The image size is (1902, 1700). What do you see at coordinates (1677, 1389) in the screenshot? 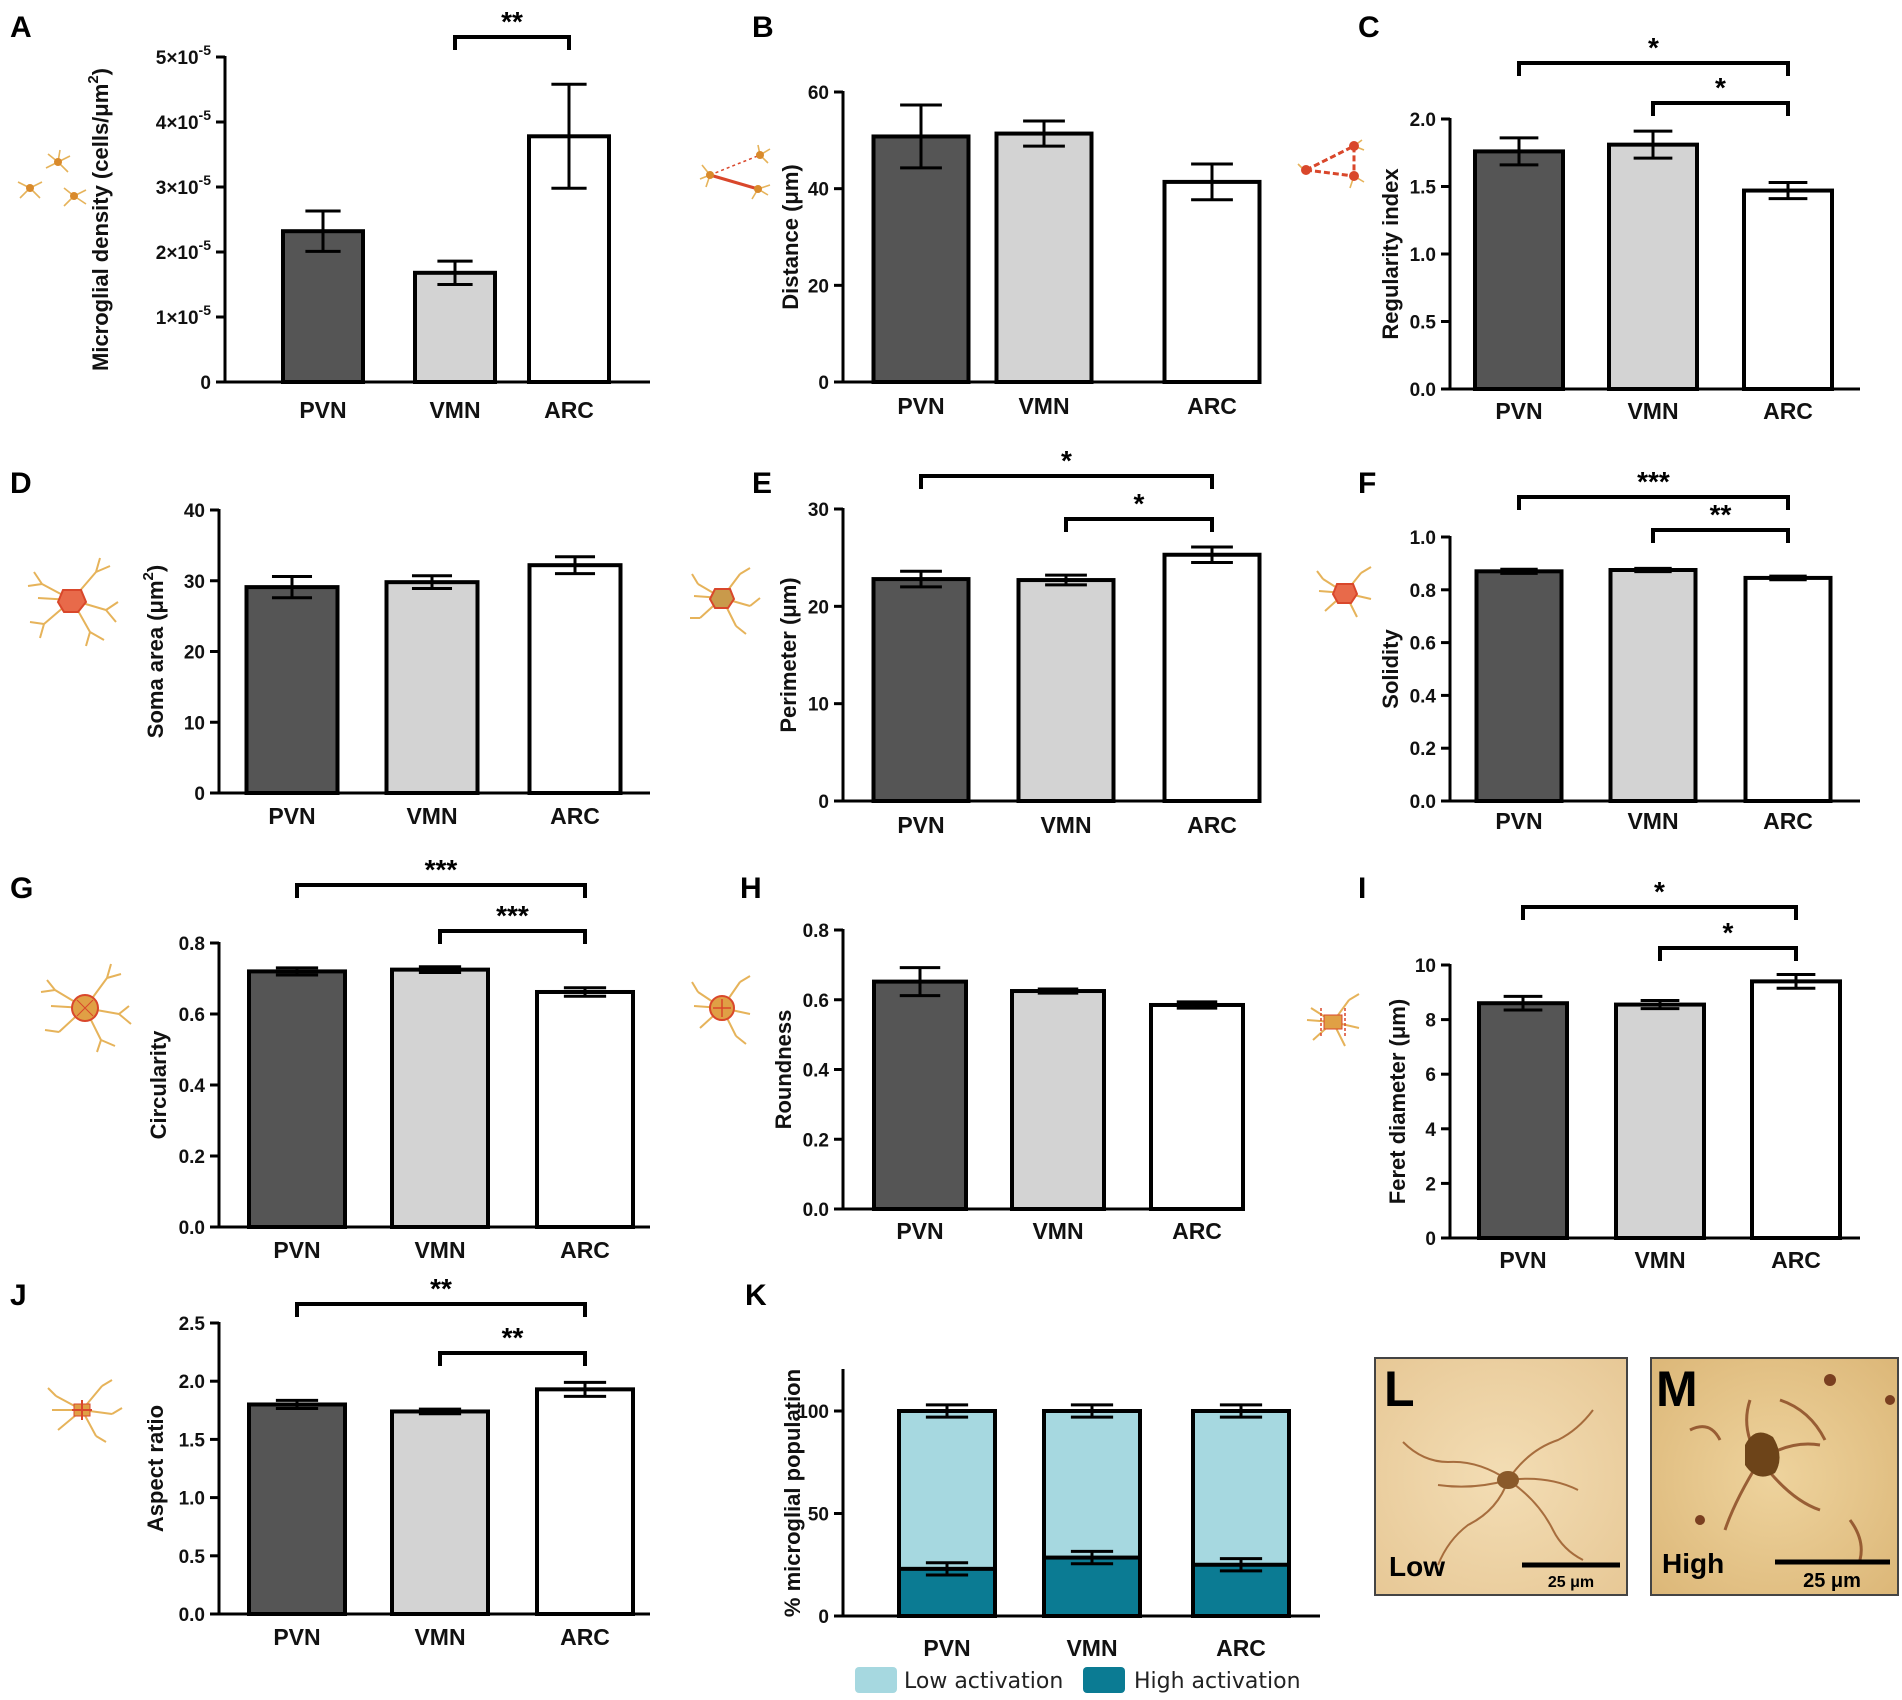
I see `micrograph-high-panel-label: M` at bounding box center [1677, 1389].